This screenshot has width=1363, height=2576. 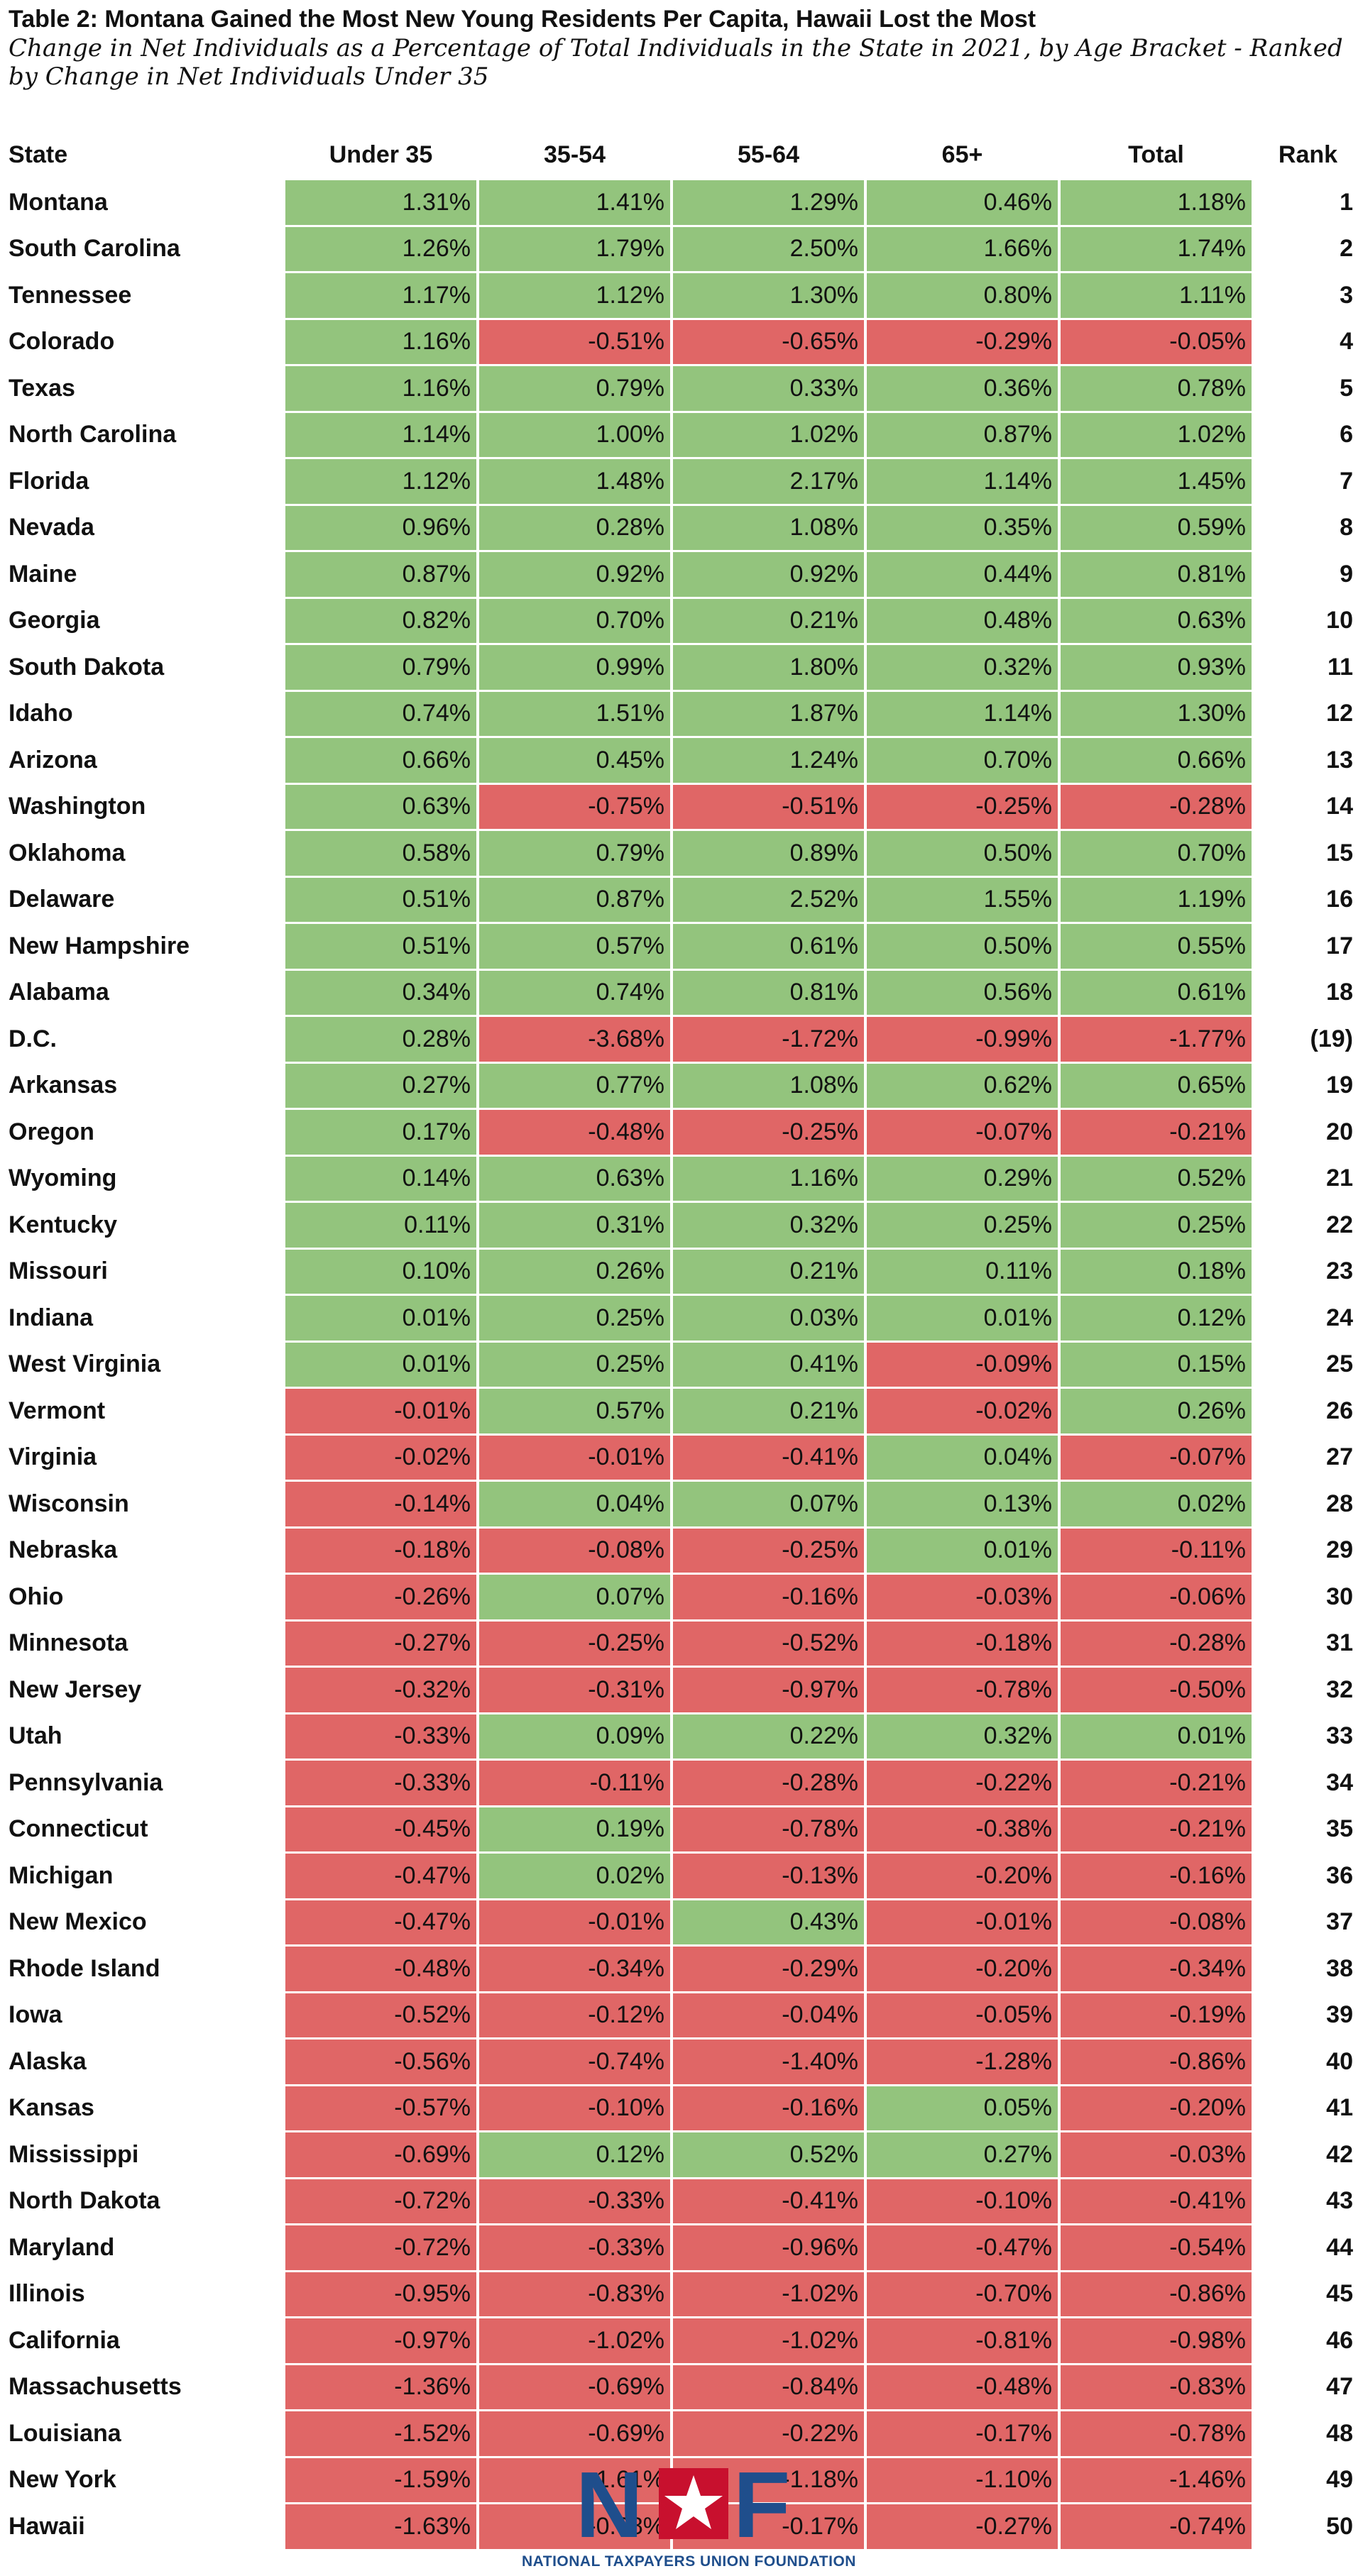 I want to click on state-name: Florida, so click(x=142, y=480).